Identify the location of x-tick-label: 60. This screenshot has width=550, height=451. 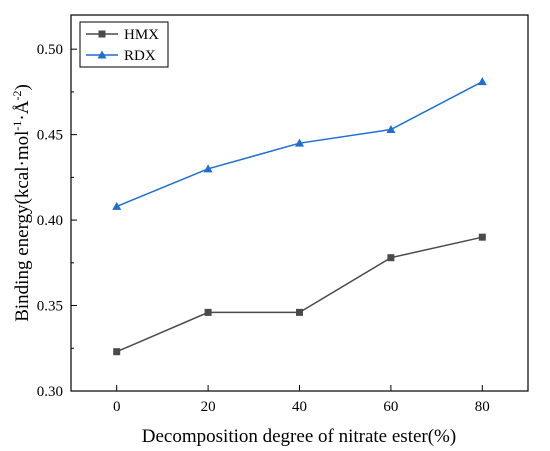
(390, 407).